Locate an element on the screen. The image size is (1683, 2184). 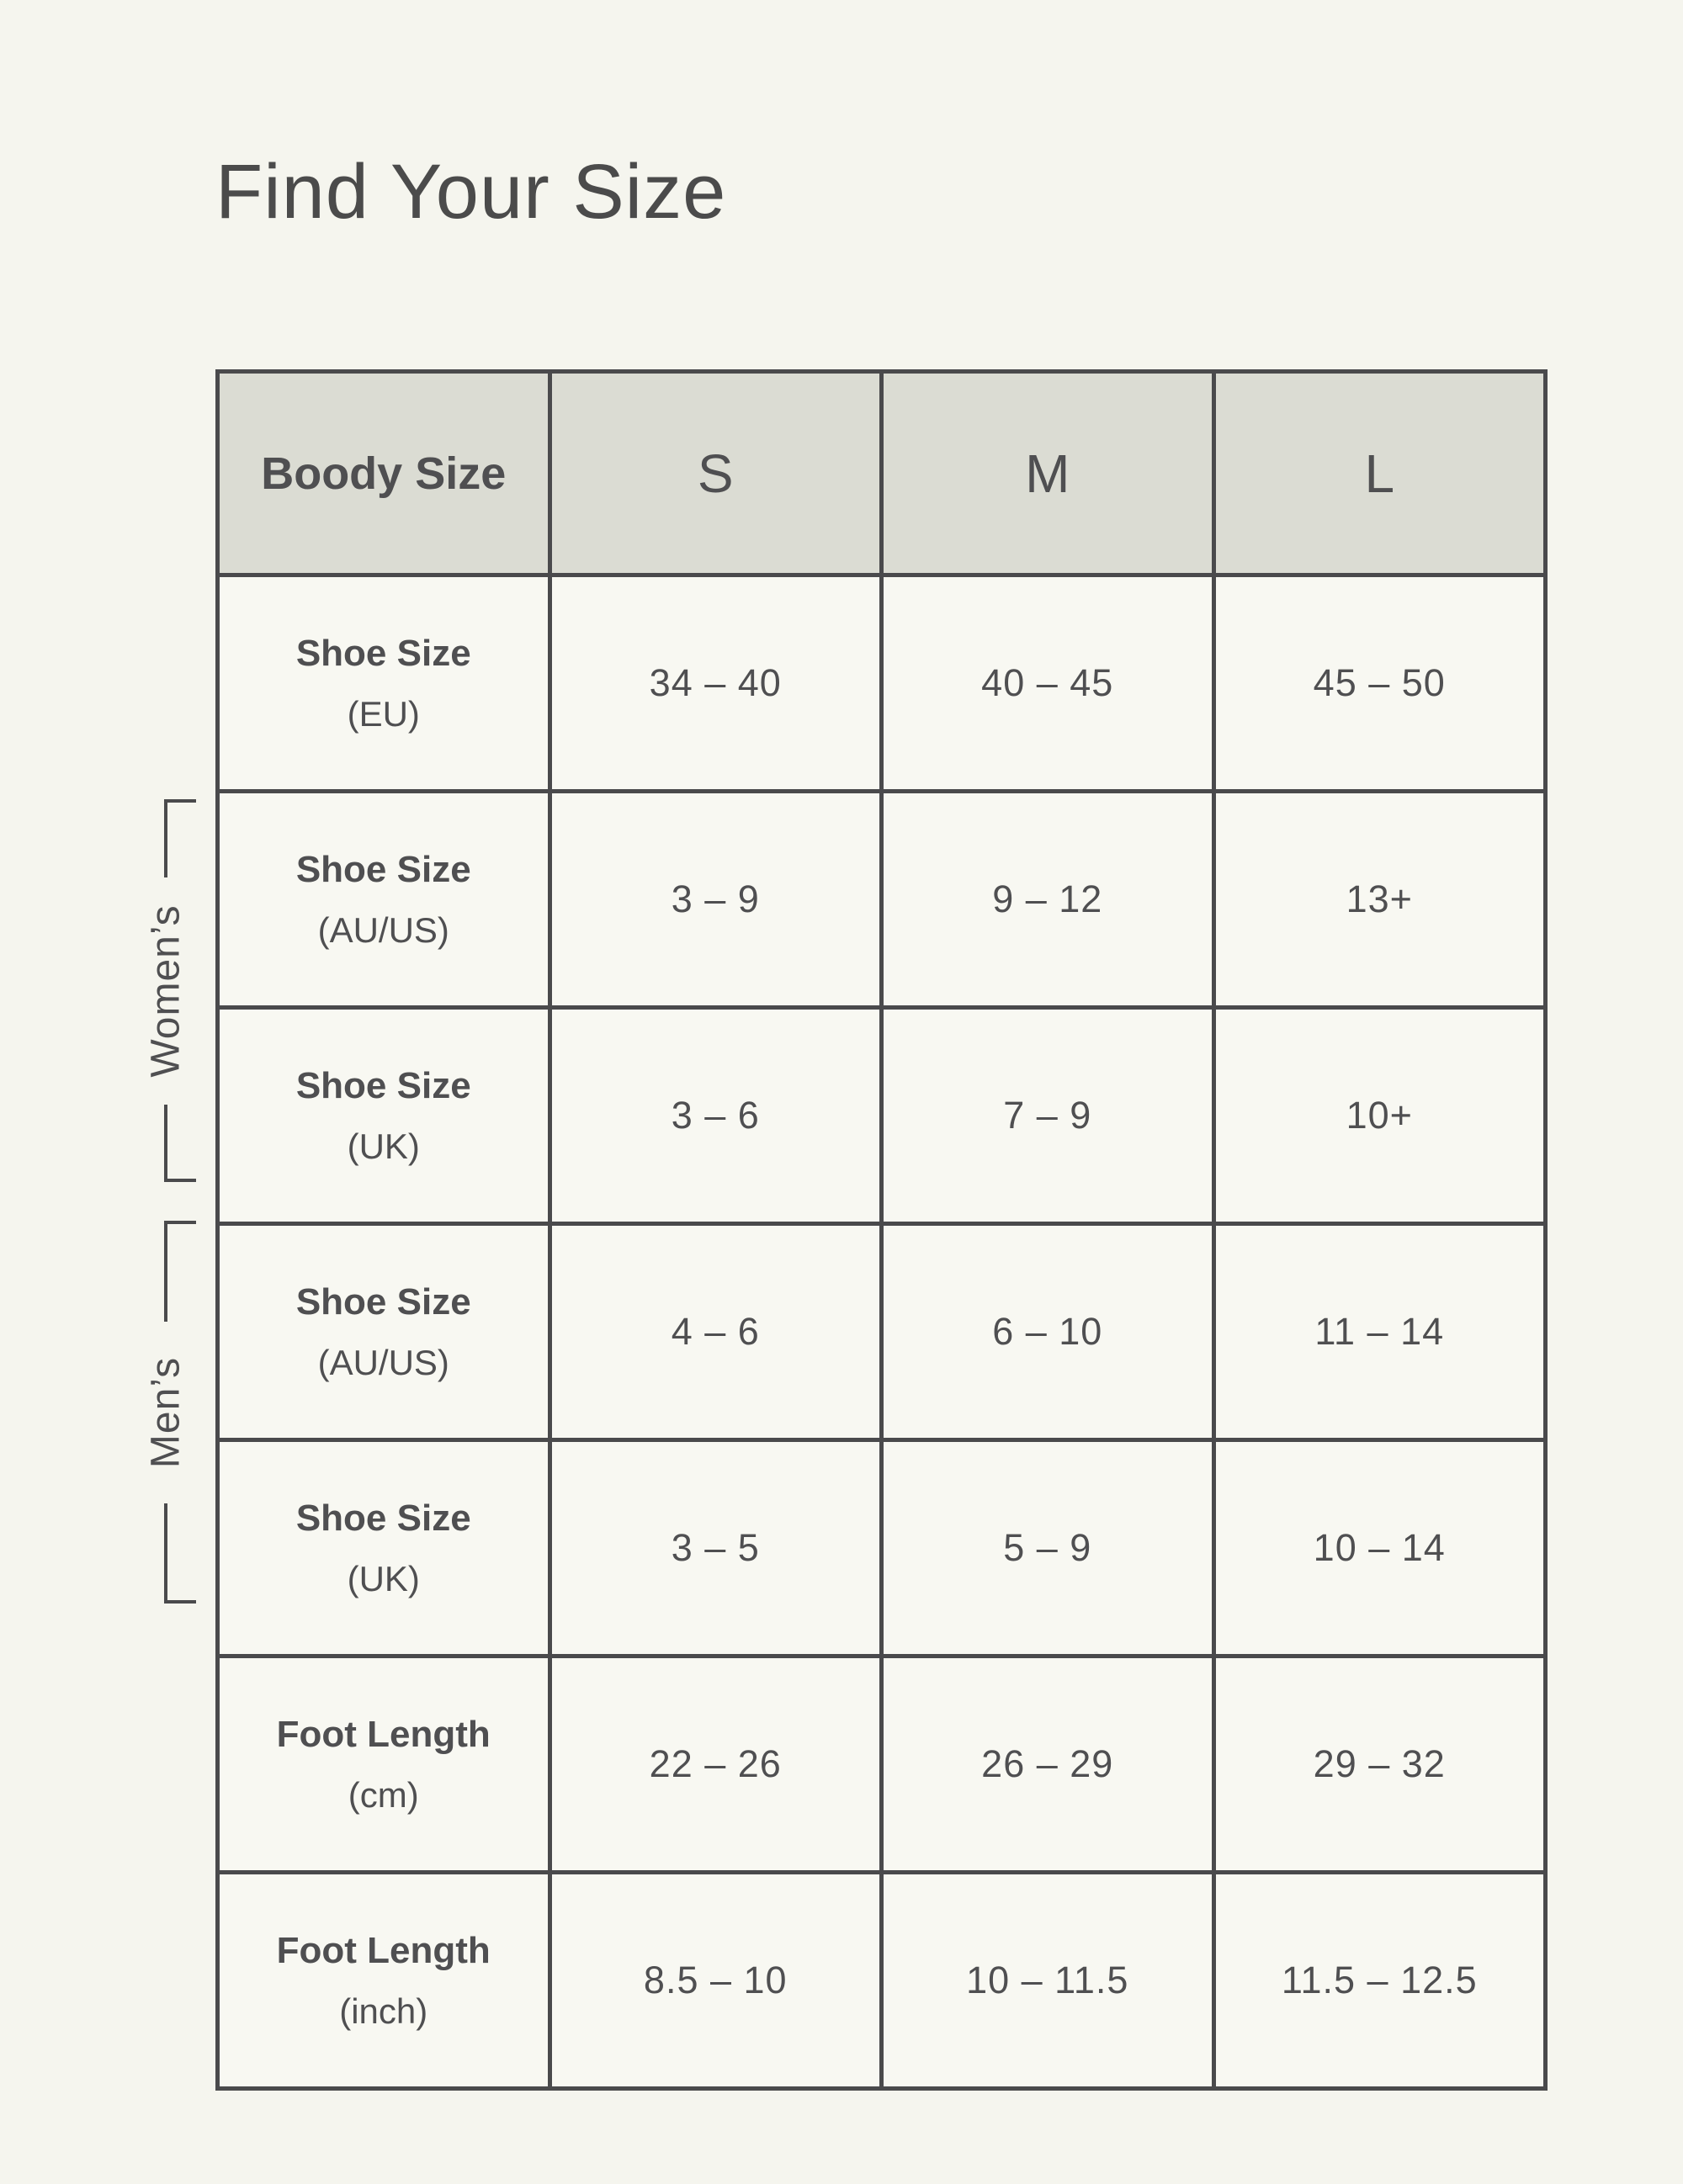
header-size-s: S is located at coordinates (715, 473).